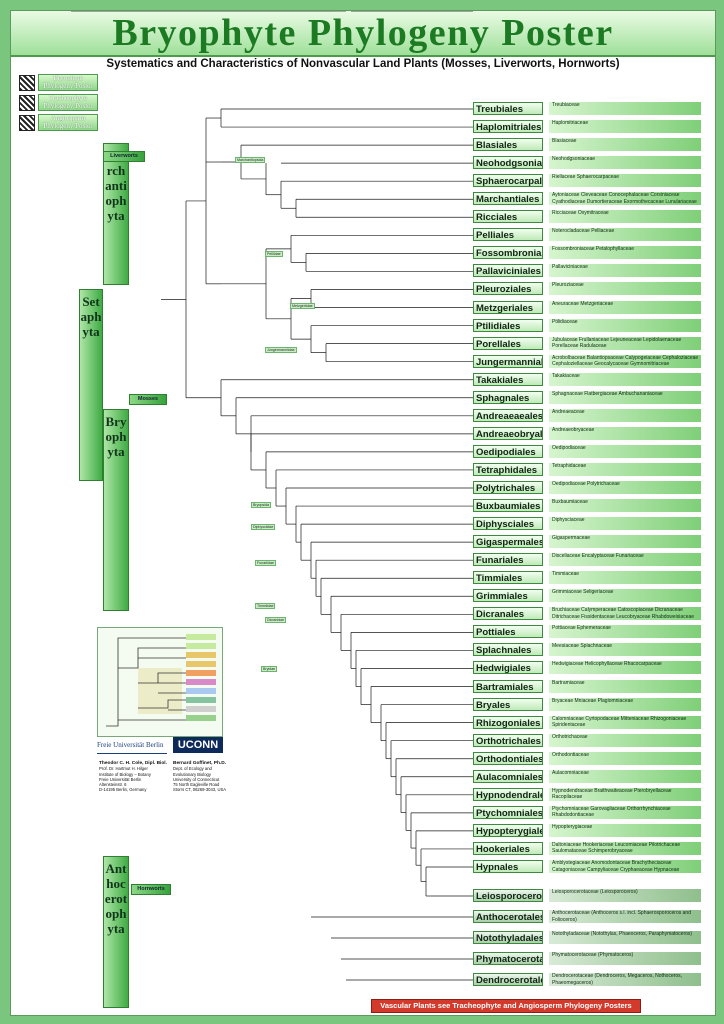  I want to click on order-families: Orthodontiaceae, so click(625, 758).